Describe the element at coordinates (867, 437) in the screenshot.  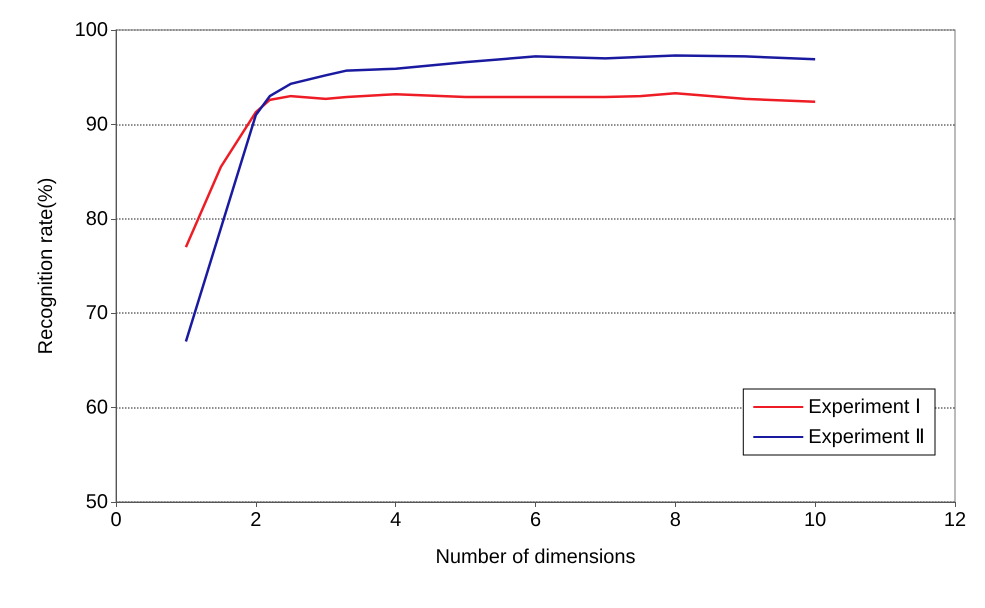
I see `legend-label: Experiment Ⅱ` at that location.